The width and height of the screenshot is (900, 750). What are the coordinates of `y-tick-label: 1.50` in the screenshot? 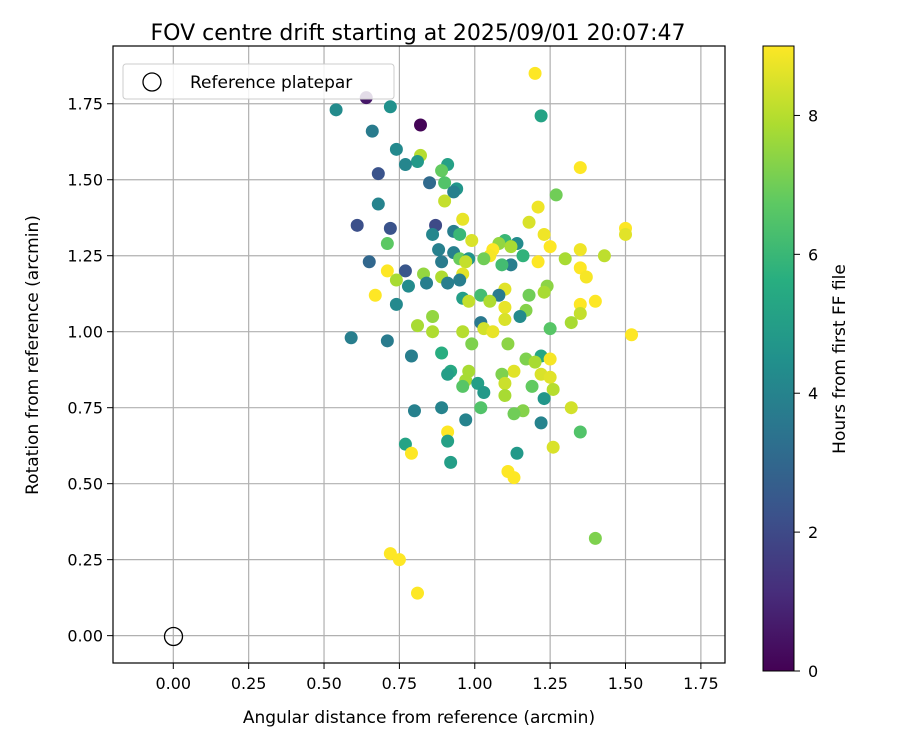 It's located at (85, 180).